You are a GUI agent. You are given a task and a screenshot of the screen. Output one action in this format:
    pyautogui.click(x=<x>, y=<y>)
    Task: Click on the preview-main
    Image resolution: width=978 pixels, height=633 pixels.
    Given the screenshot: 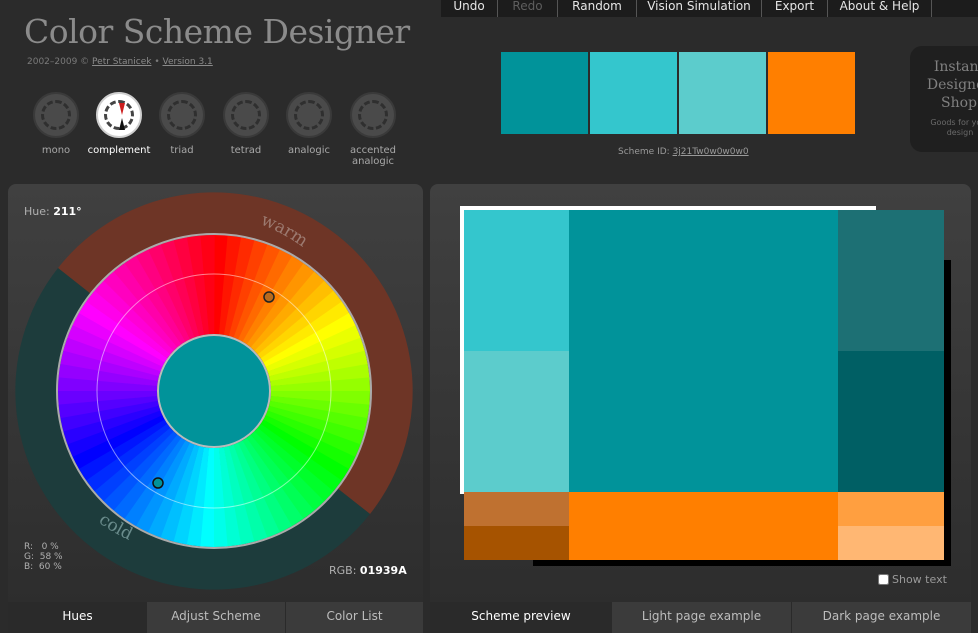 What is the action you would take?
    pyautogui.click(x=703, y=351)
    